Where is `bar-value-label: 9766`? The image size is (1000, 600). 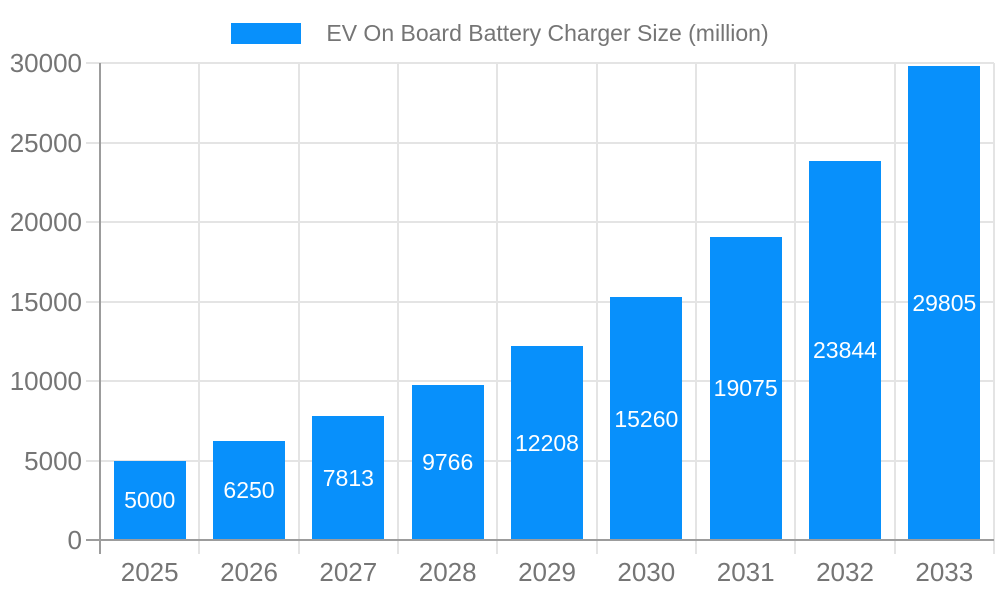
bar-value-label: 9766 is located at coordinates (448, 462).